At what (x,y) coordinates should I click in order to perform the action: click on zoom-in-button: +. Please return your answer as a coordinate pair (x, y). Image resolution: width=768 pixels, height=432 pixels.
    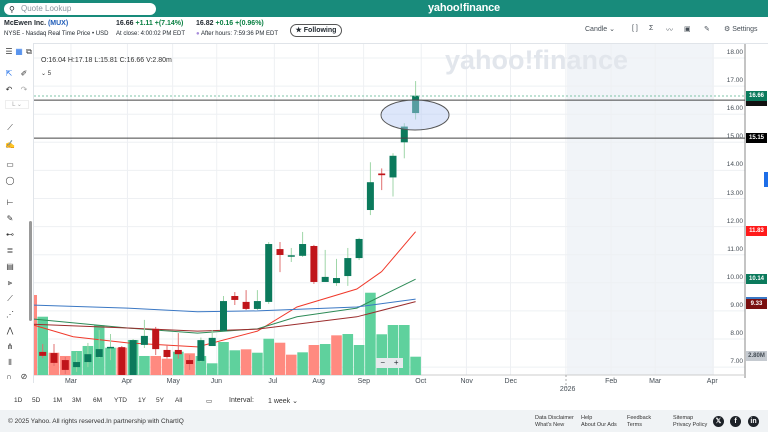
    Looking at the image, I should click on (396, 362).